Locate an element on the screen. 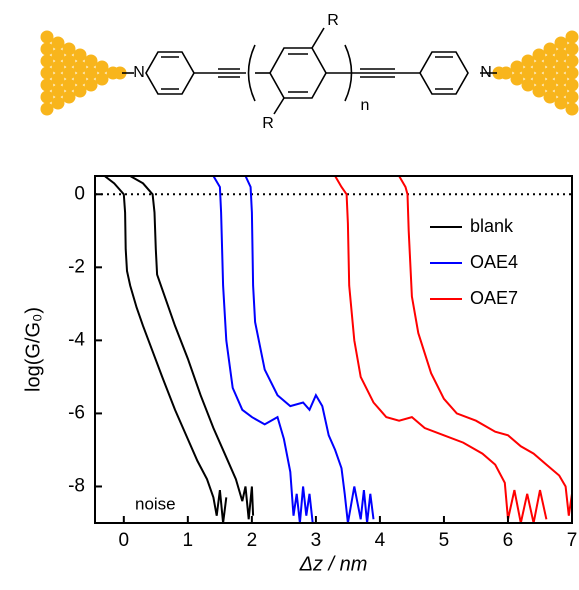 Image resolution: width=579 pixels, height=590 pixels. y-tick-label: 0 is located at coordinates (79, 193).